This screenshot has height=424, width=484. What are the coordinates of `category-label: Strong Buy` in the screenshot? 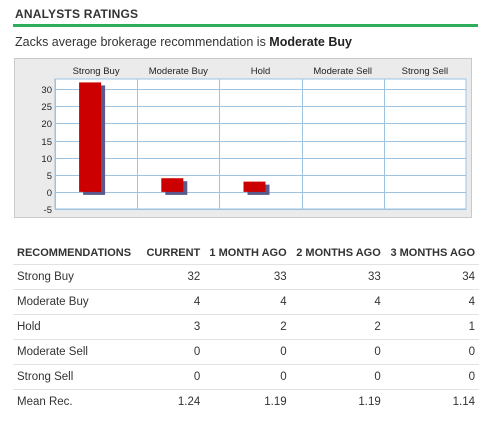 It's located at (96, 71).